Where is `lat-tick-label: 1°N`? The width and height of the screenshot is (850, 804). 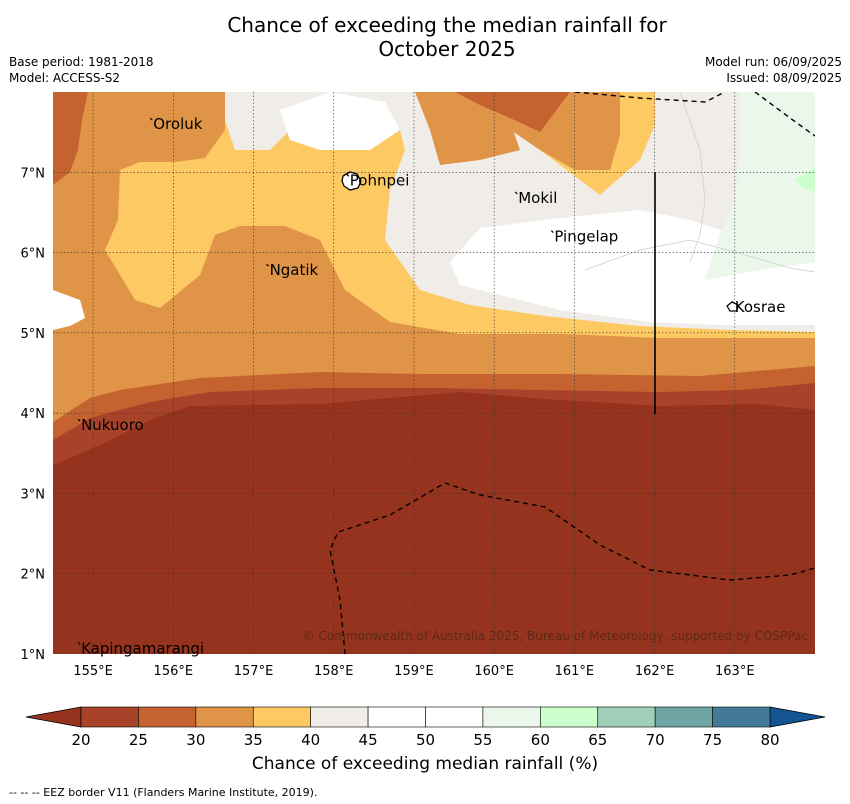
lat-tick-label: 1°N is located at coordinates (33, 655).